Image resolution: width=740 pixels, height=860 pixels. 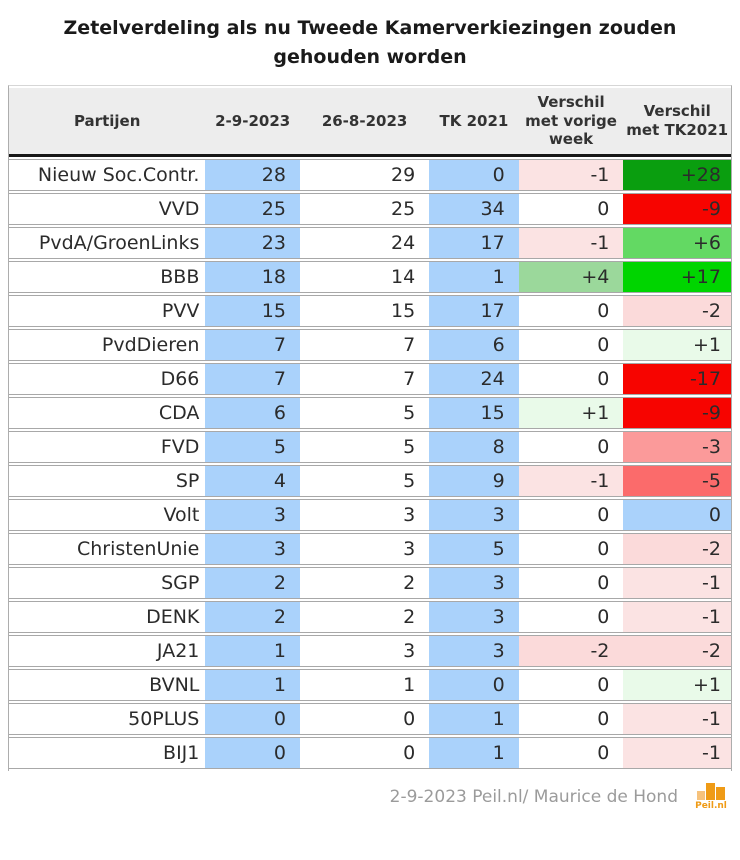 I want to click on bar-chart-icon-bar, so click(x=710, y=792).